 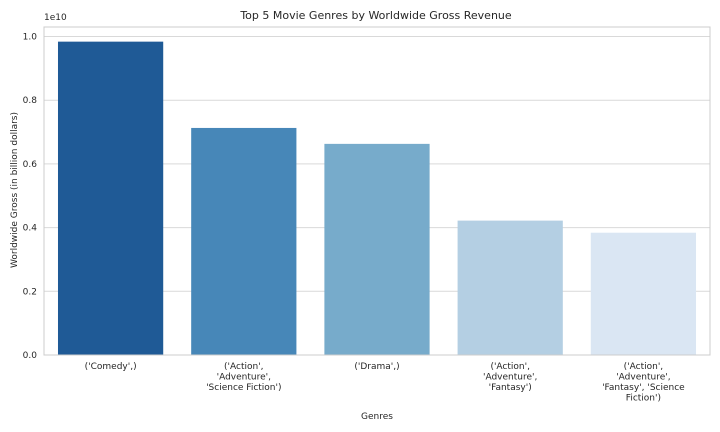 I want to click on x-tick-label: ('Comedy',), so click(x=111, y=367).